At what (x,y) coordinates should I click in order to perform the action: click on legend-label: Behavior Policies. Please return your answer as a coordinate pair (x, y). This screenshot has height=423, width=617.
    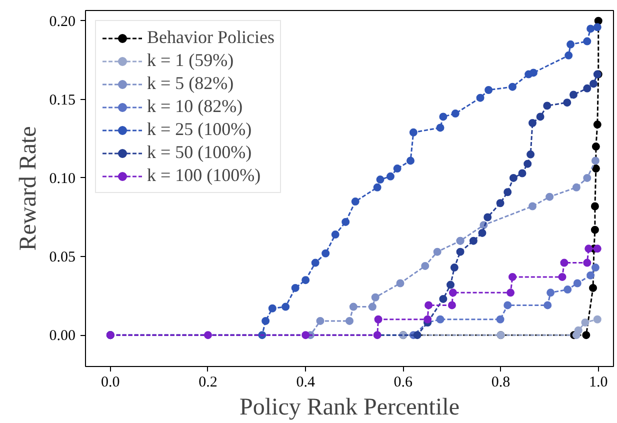
    Looking at the image, I should click on (210, 37).